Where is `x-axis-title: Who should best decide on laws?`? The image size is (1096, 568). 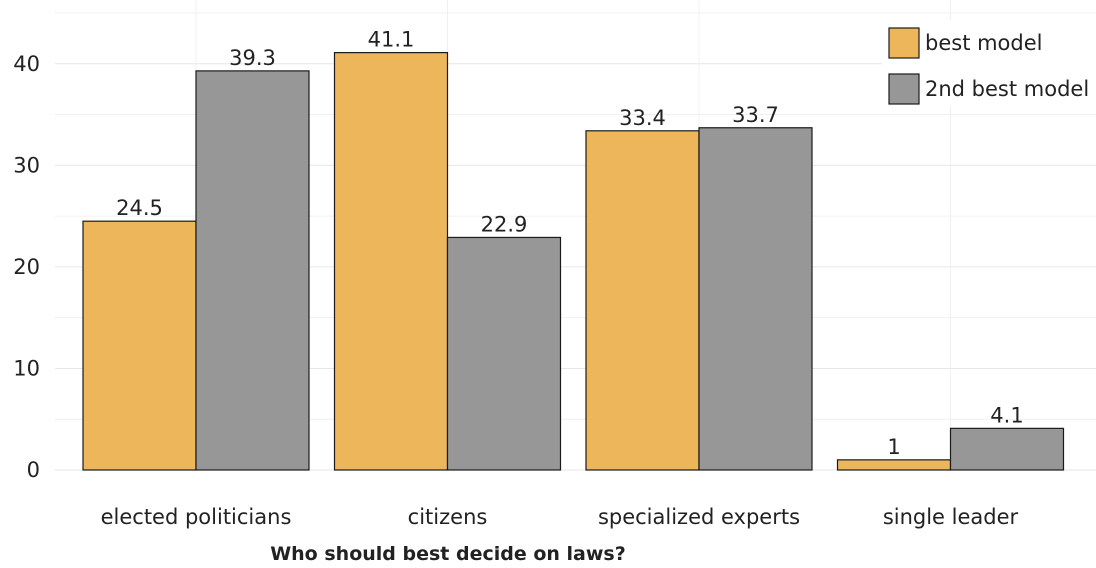
x-axis-title: Who should best decide on laws? is located at coordinates (448, 554).